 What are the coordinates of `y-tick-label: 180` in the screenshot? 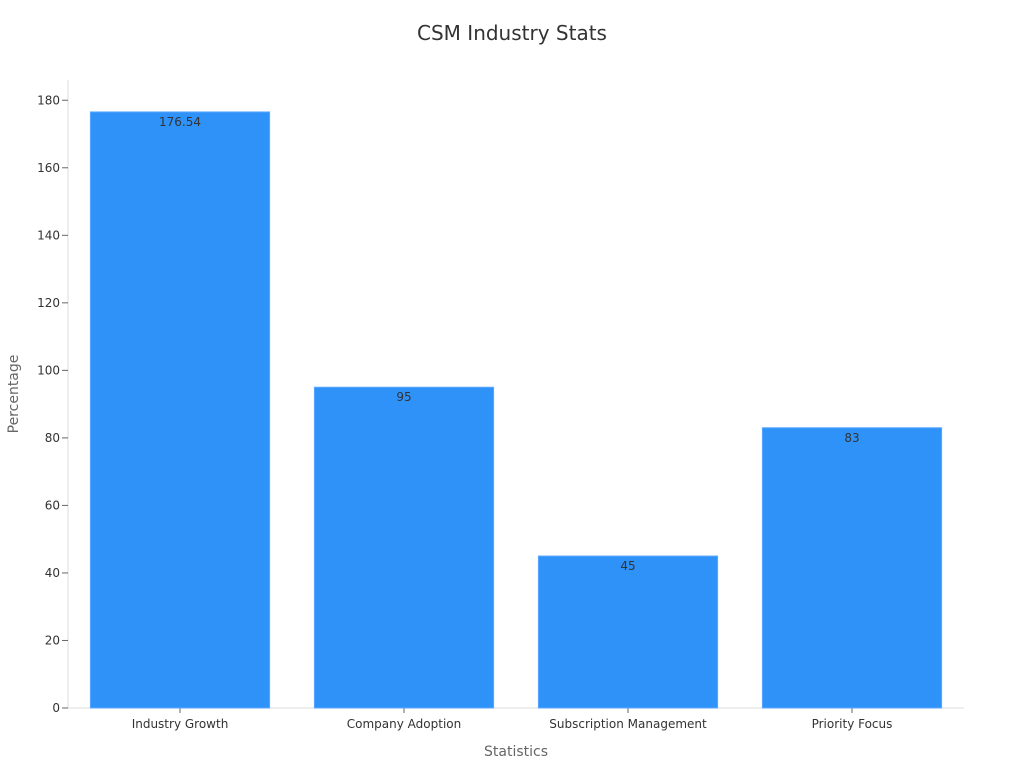 It's located at (48, 100).